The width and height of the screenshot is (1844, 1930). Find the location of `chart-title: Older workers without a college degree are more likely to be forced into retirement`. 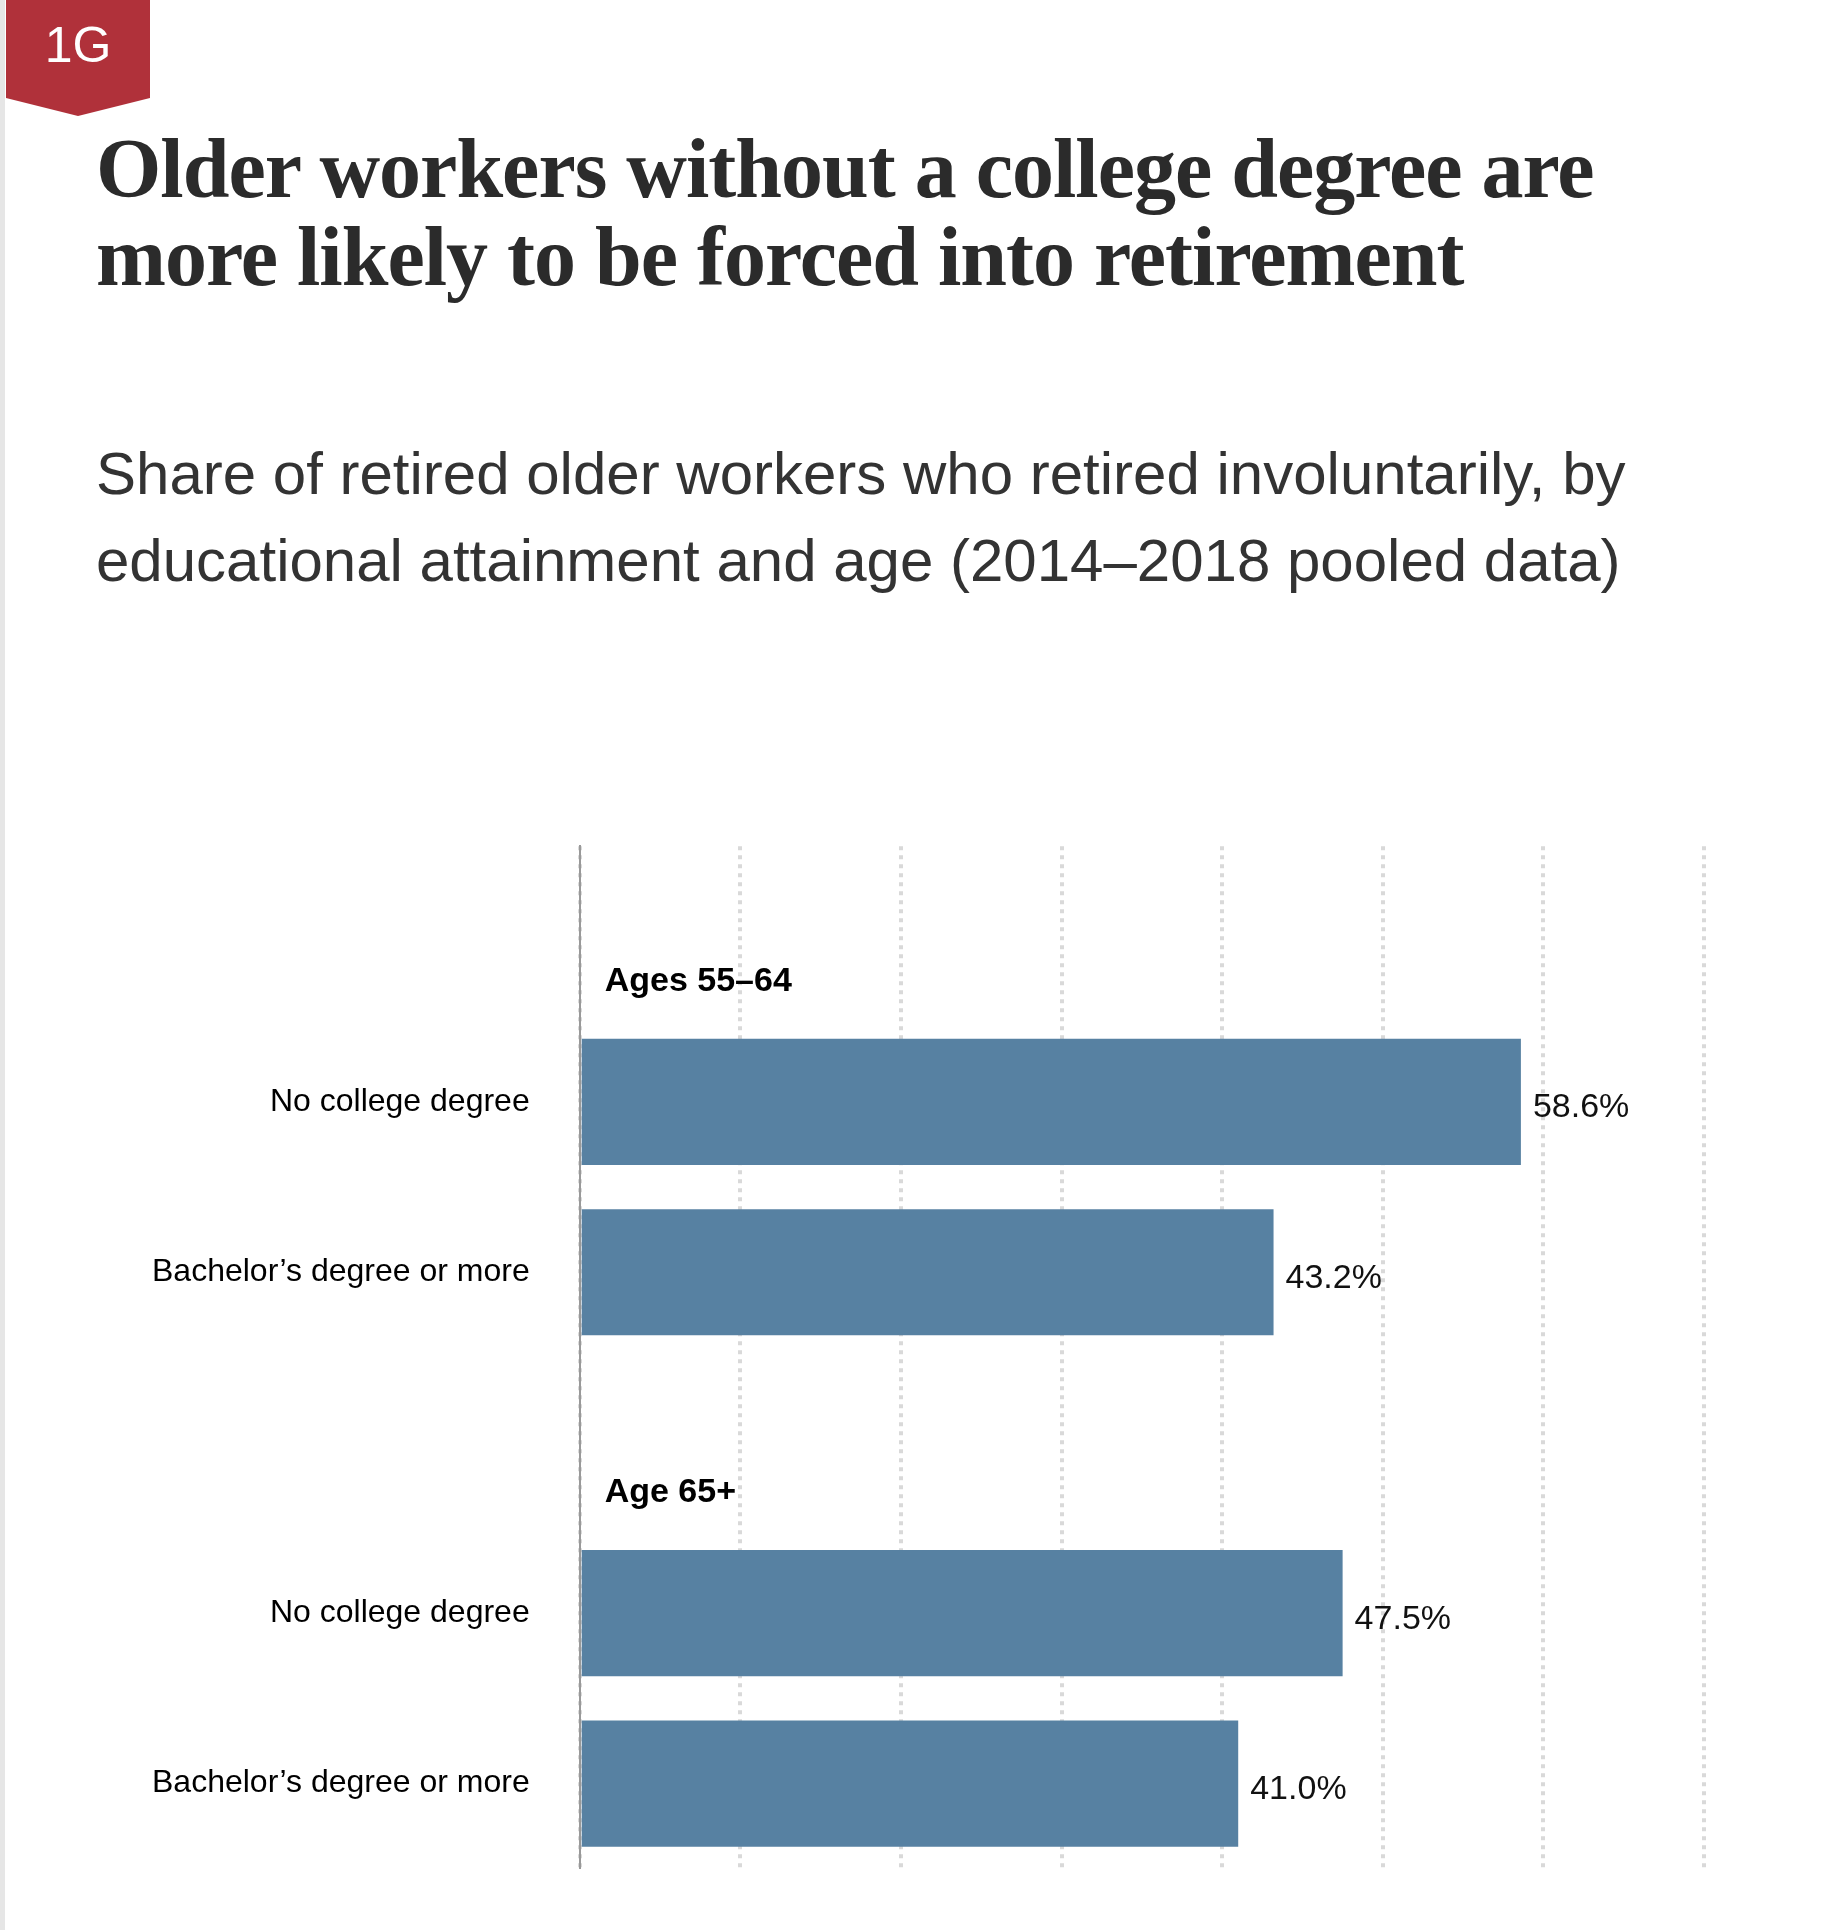

chart-title: Older workers without a college degree are more likely to be forced into retirement is located at coordinates (845, 212).